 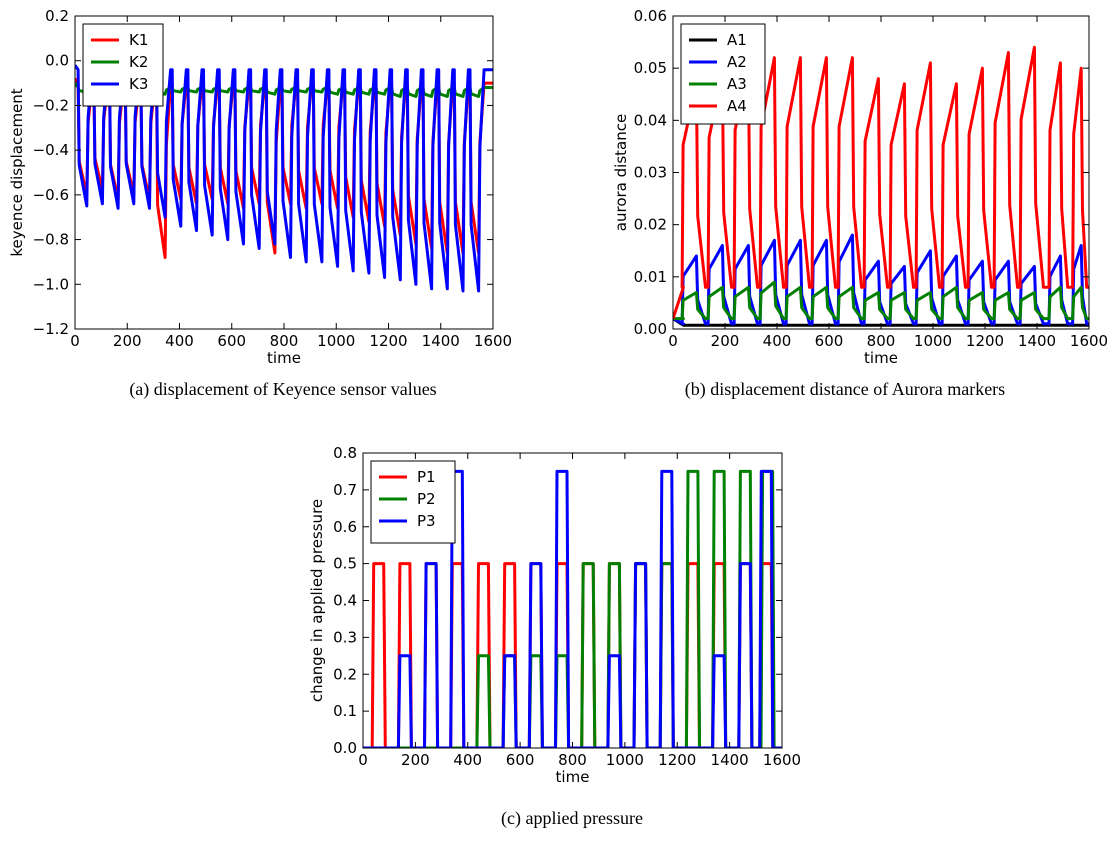 What do you see at coordinates (723, 74) in the screenshot?
I see `legend: A1 A2 A3 A4` at bounding box center [723, 74].